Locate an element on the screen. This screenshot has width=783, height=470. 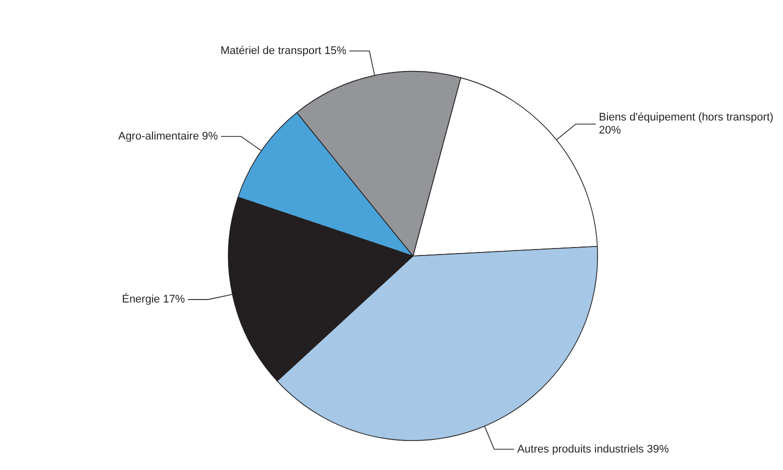
slice-label: Énergie 17% is located at coordinates (154, 299).